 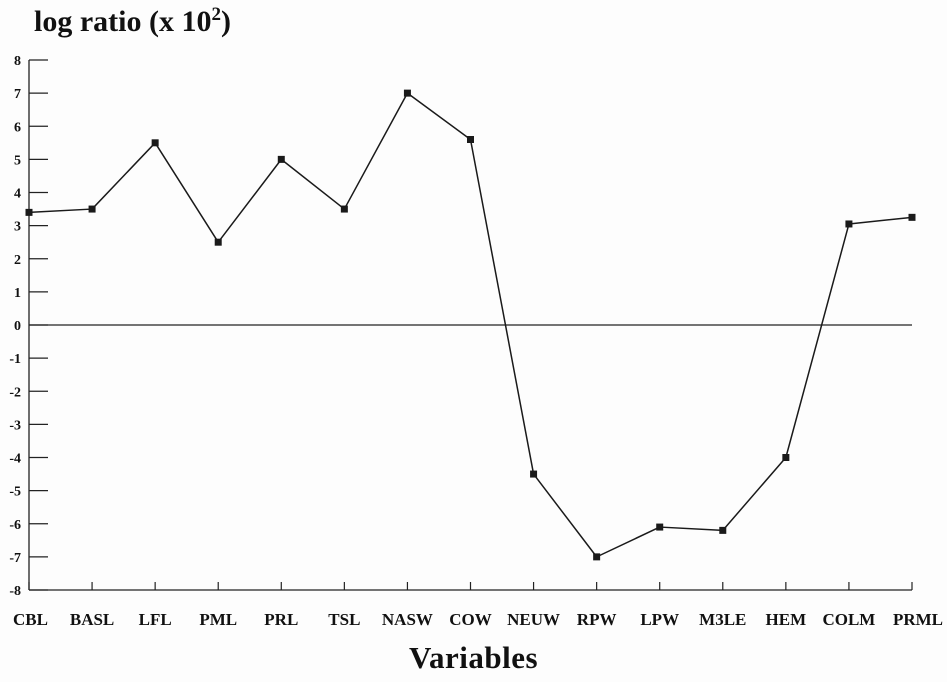 I want to click on y-tick-label: 5, so click(x=17, y=160).